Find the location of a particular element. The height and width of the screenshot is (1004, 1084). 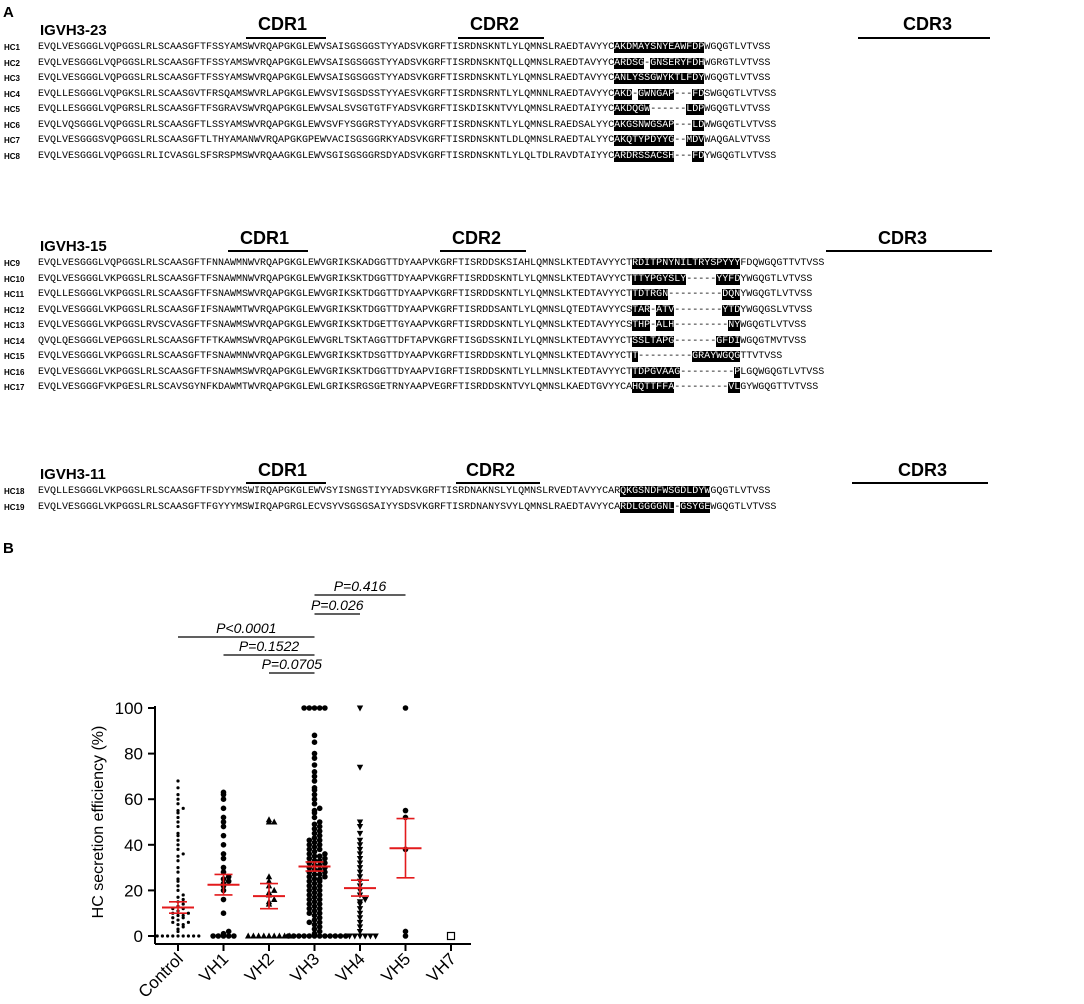

cdr3-label: CDR3 is located at coordinates (923, 470).